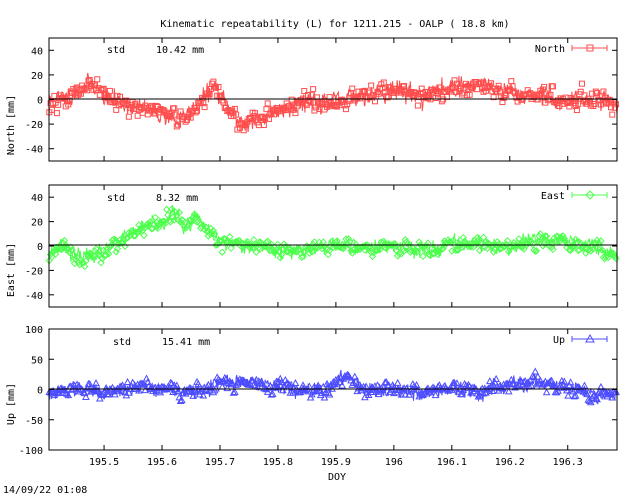 The height and width of the screenshot is (496, 640). What do you see at coordinates (589, 338) in the screenshot?
I see `up-legend-marker` at bounding box center [589, 338].